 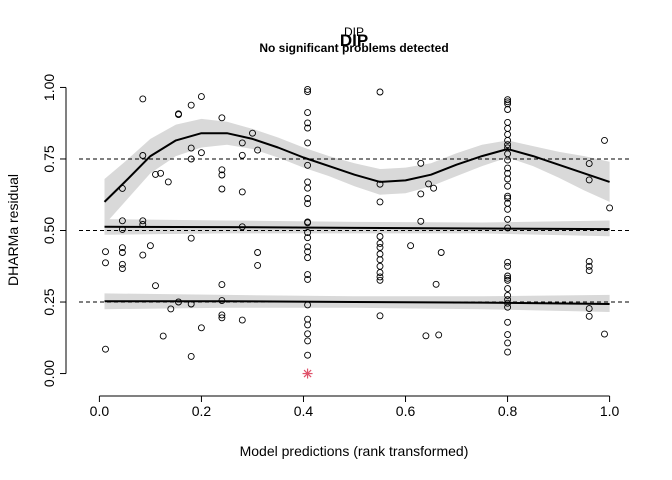 What do you see at coordinates (202, 411) in the screenshot?
I see `x-tick-label: 0.2` at bounding box center [202, 411].